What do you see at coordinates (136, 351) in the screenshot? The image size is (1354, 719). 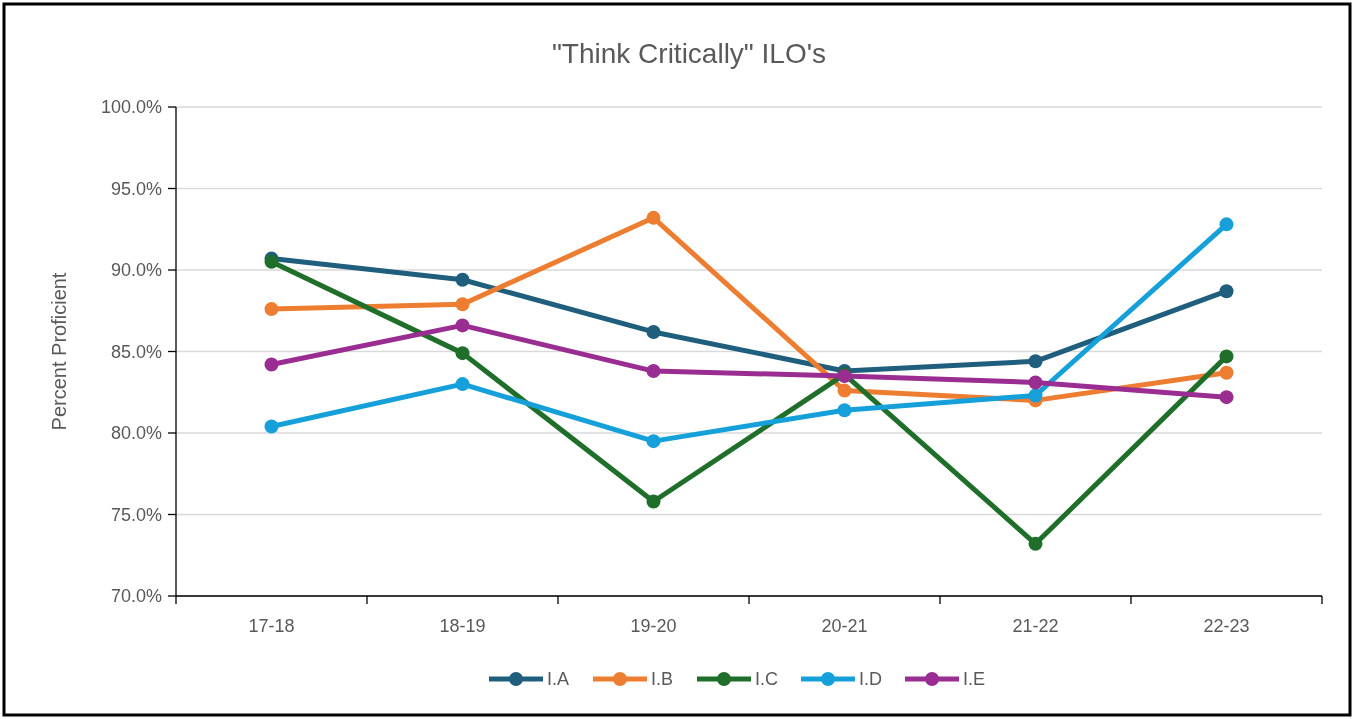 I see `y-tick-label: 85.0%` at bounding box center [136, 351].